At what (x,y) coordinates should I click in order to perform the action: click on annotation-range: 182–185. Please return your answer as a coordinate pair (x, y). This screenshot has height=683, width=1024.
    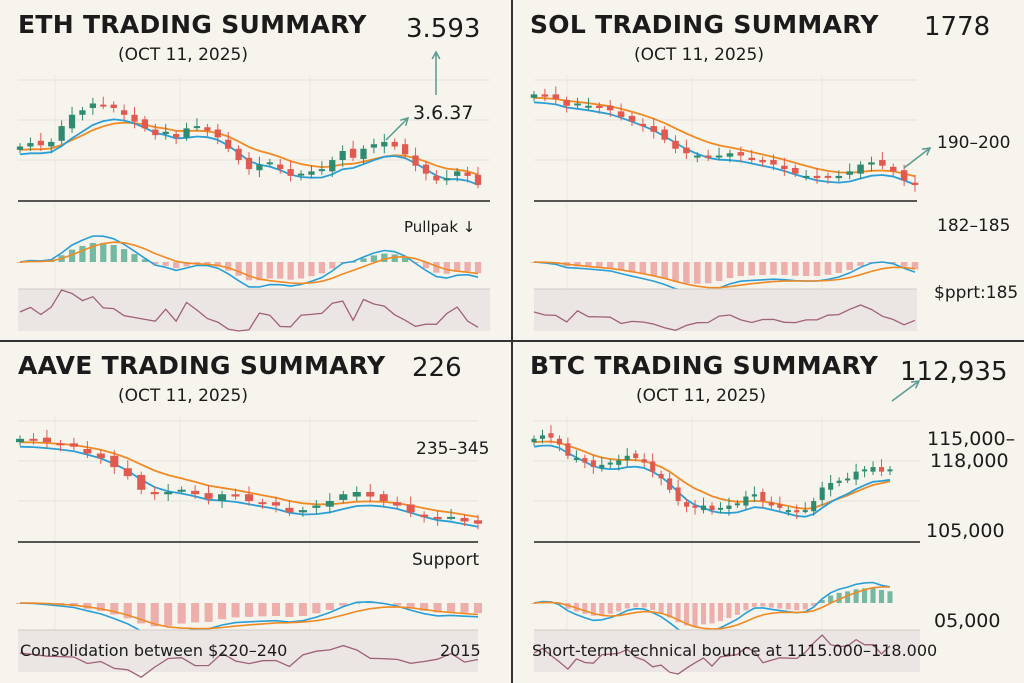
    Looking at the image, I should click on (974, 226).